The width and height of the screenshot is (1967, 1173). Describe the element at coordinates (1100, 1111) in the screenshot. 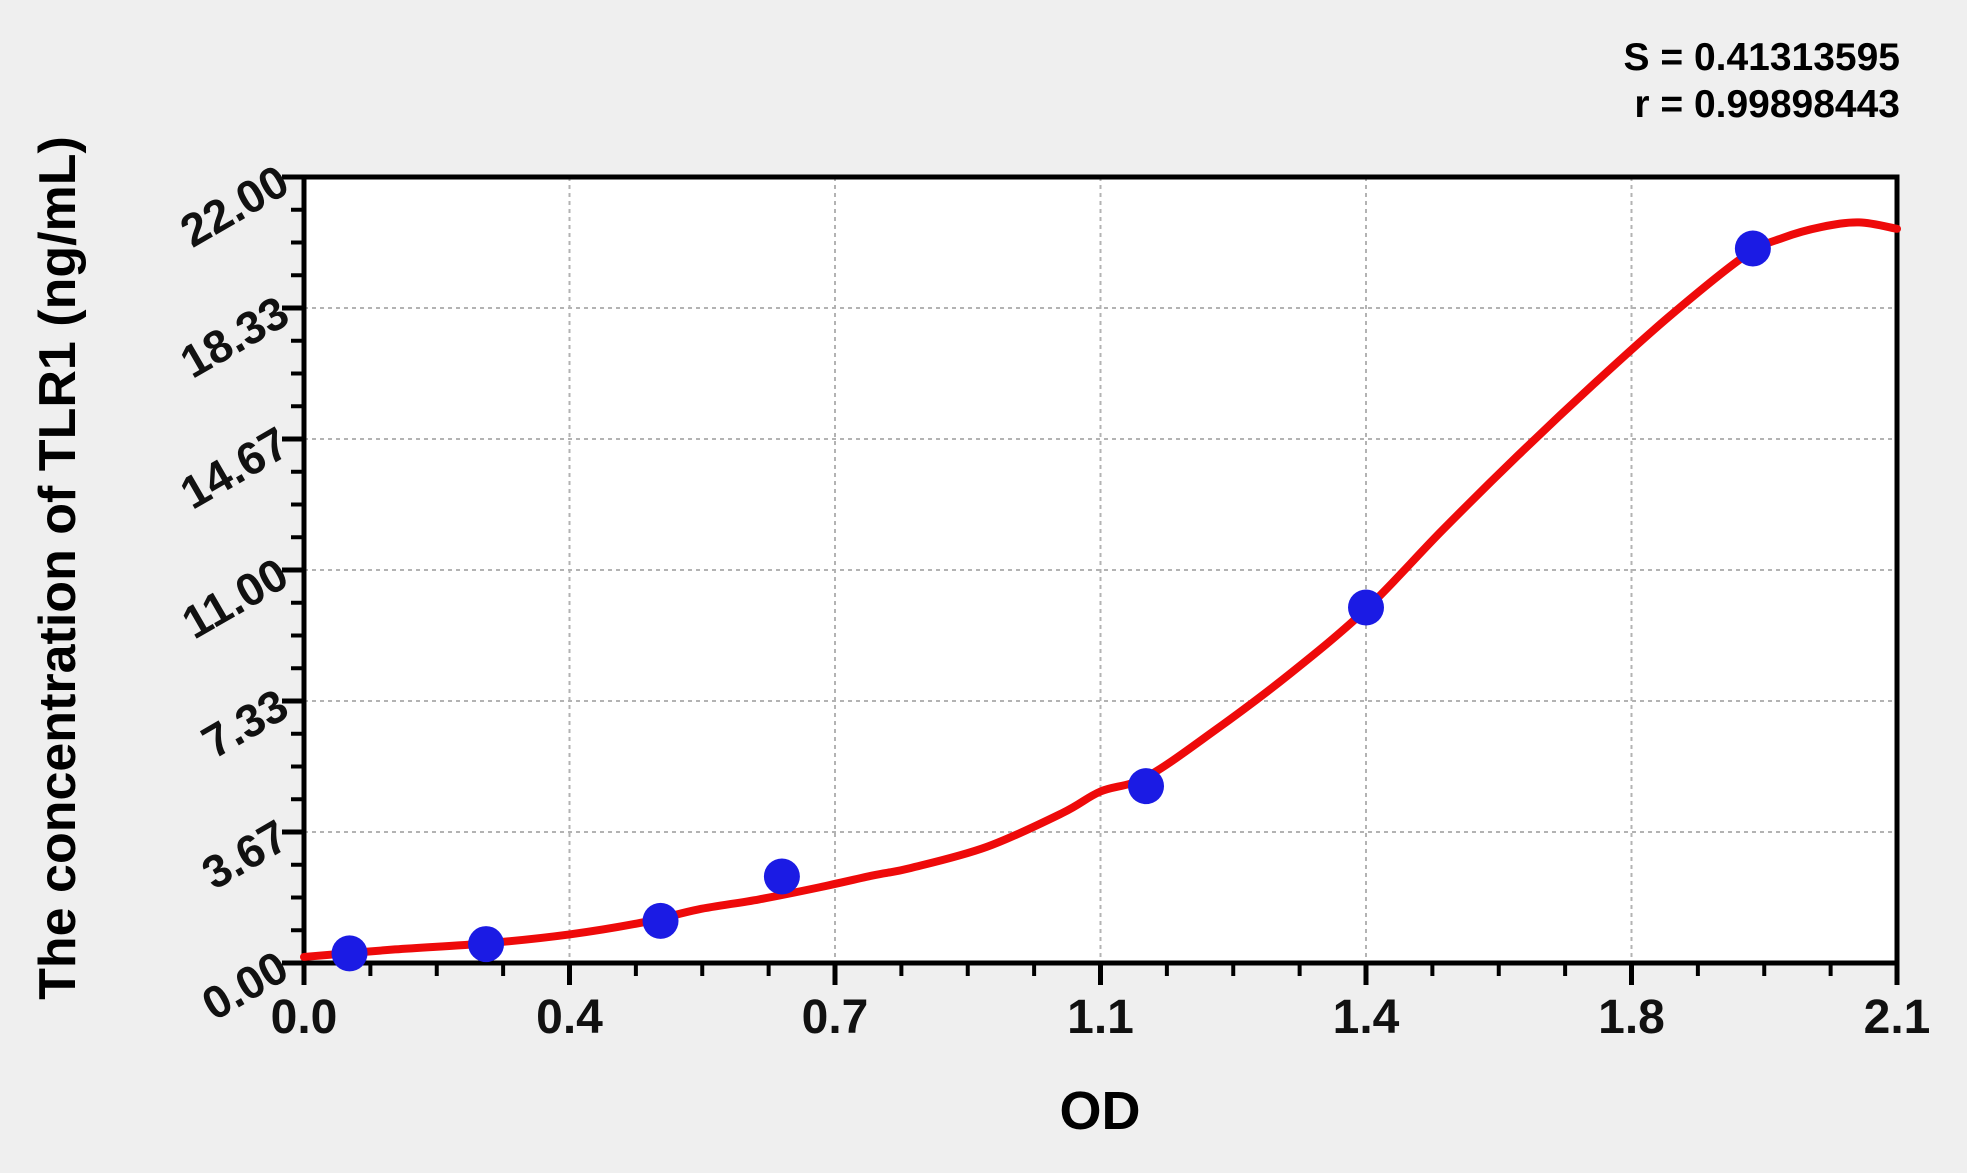

I see `x-axis-title: OD` at that location.